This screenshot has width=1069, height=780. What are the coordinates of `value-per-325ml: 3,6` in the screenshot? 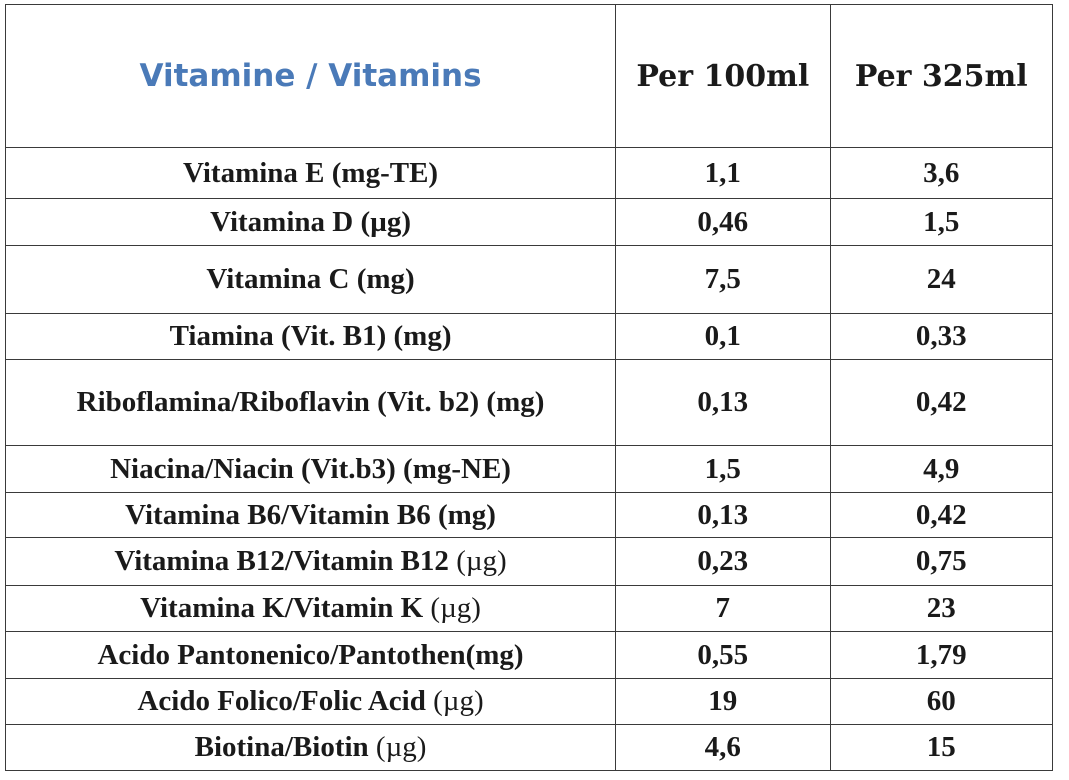 It's located at (941, 173).